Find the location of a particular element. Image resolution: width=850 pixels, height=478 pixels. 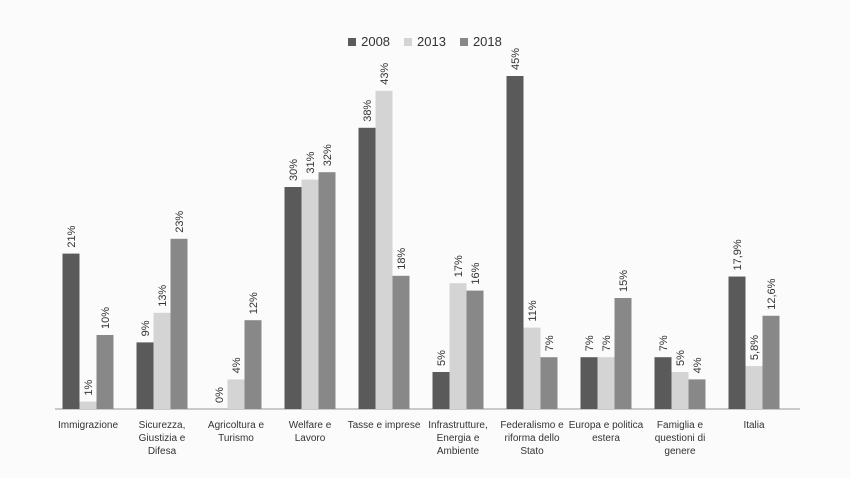

value-label-2013-1: 13% is located at coordinates (163, 296).